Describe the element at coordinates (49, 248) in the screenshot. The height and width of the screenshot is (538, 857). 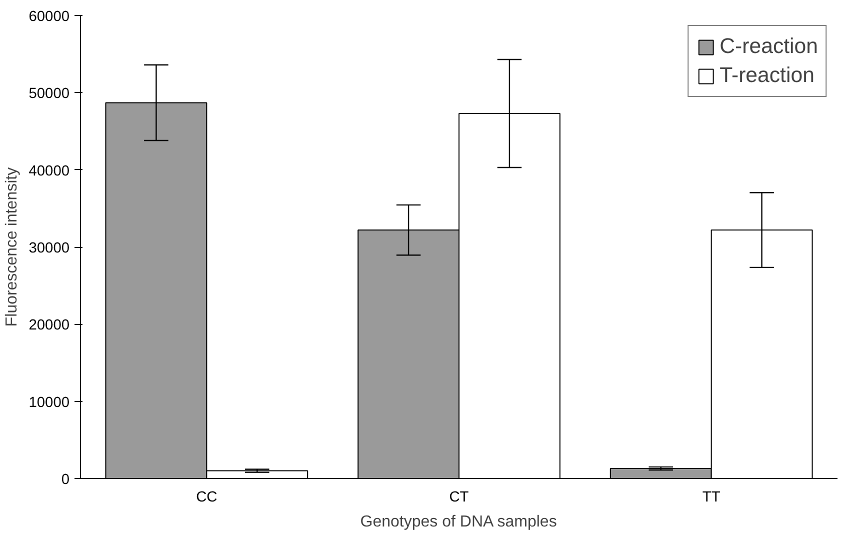
I see `y-tick-label: 30000` at that location.